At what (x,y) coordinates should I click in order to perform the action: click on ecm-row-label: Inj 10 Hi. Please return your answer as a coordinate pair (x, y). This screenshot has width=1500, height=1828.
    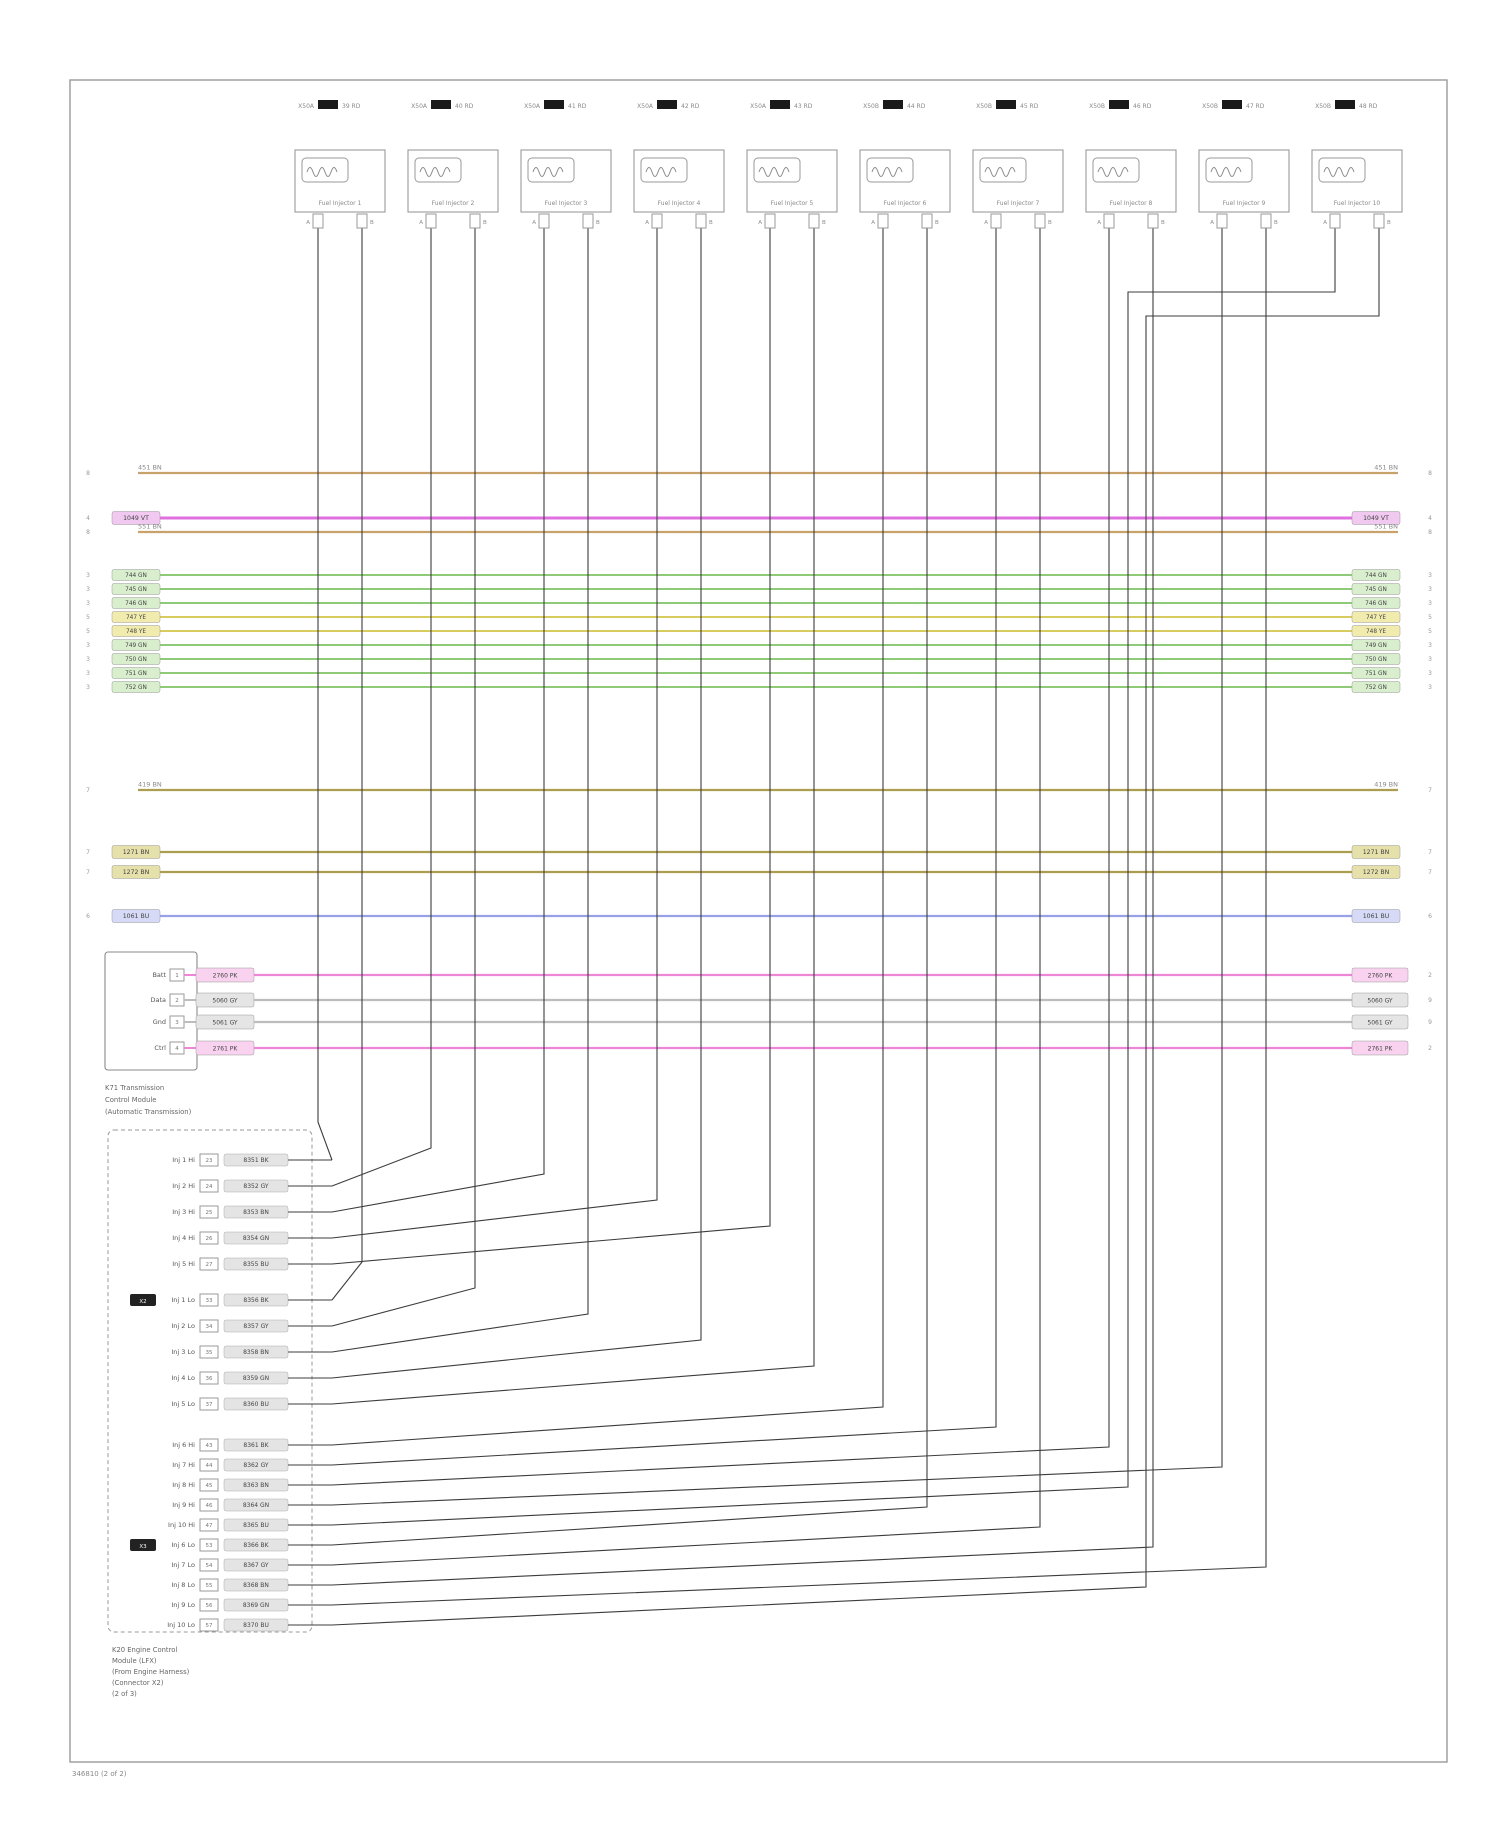
    Looking at the image, I should click on (181, 1525).